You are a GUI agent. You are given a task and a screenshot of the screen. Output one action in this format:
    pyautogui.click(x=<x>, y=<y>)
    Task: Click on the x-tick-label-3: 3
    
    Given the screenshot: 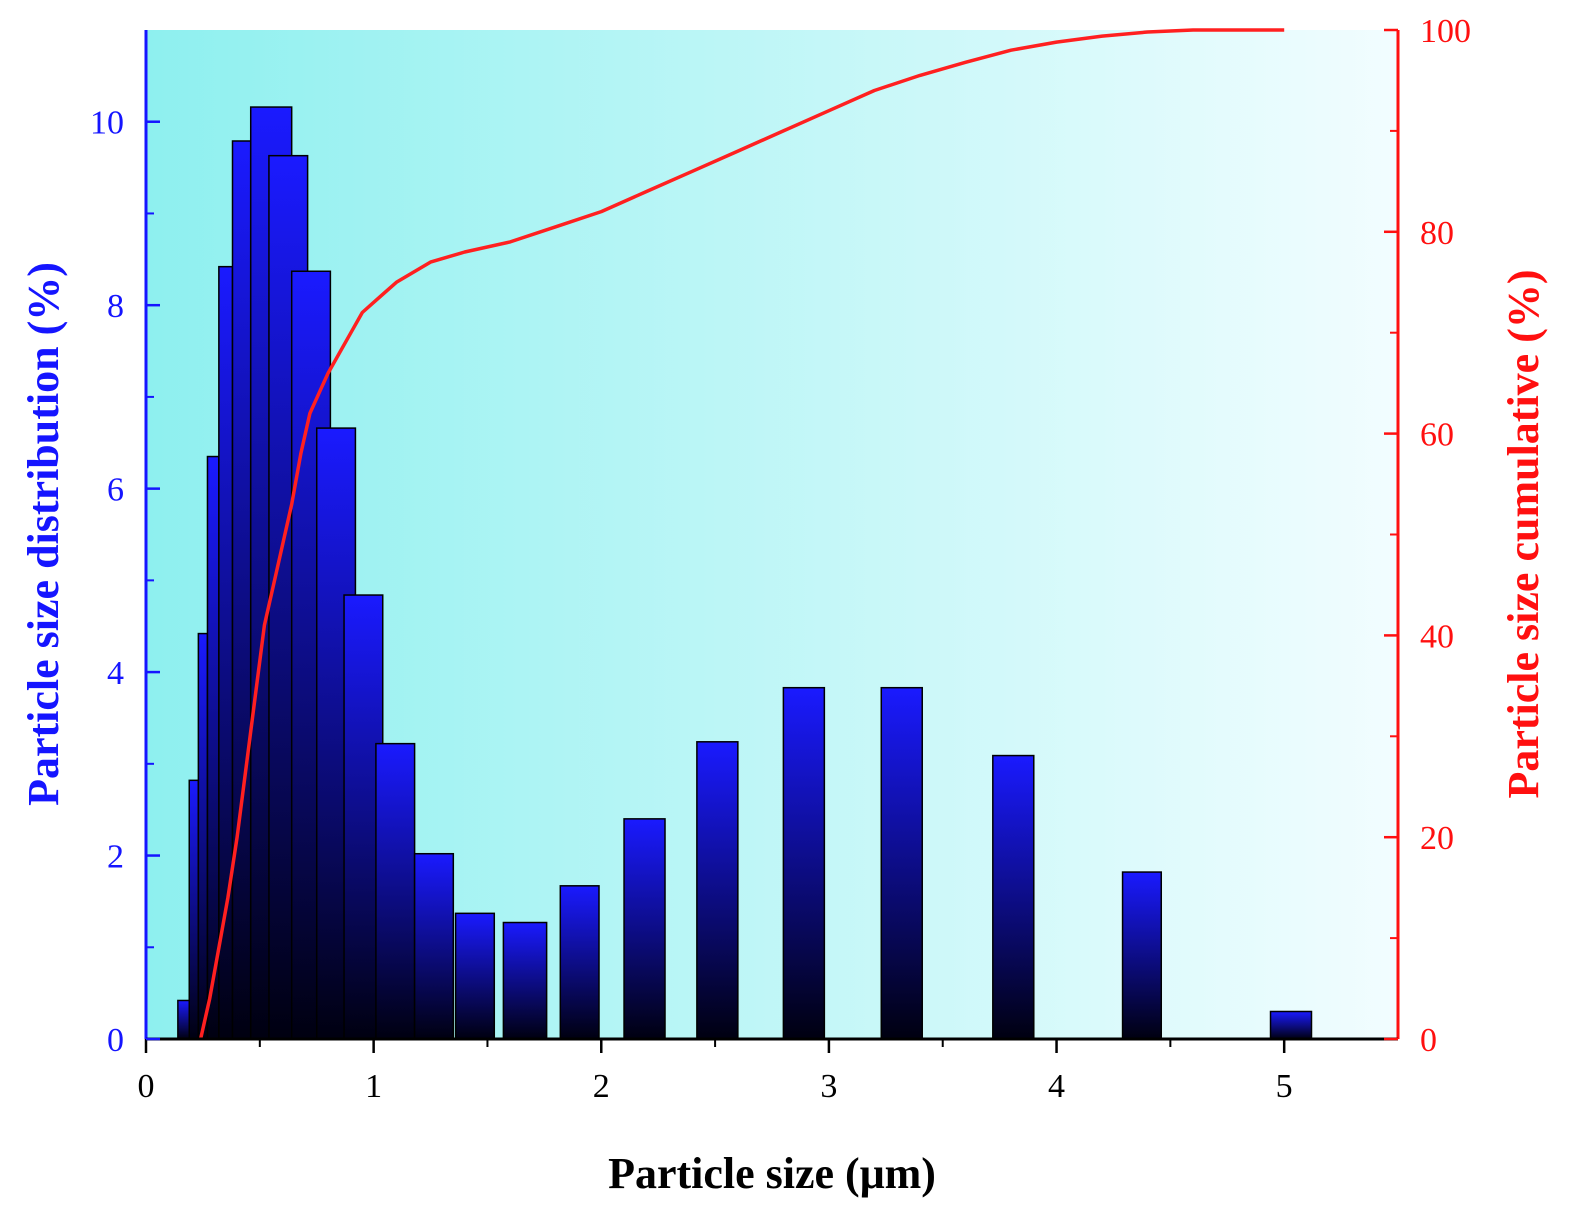 What is the action you would take?
    pyautogui.click(x=828, y=1086)
    